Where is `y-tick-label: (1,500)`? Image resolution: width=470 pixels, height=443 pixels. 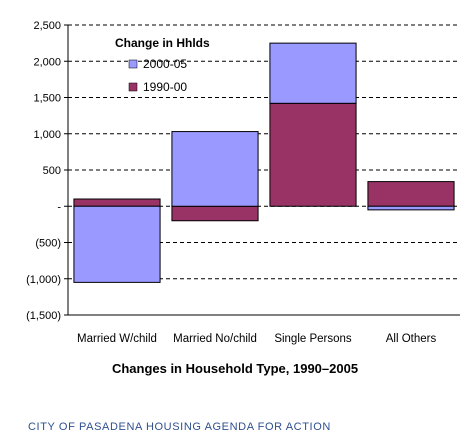 y-tick-label: (1,500) is located at coordinates (43, 316).